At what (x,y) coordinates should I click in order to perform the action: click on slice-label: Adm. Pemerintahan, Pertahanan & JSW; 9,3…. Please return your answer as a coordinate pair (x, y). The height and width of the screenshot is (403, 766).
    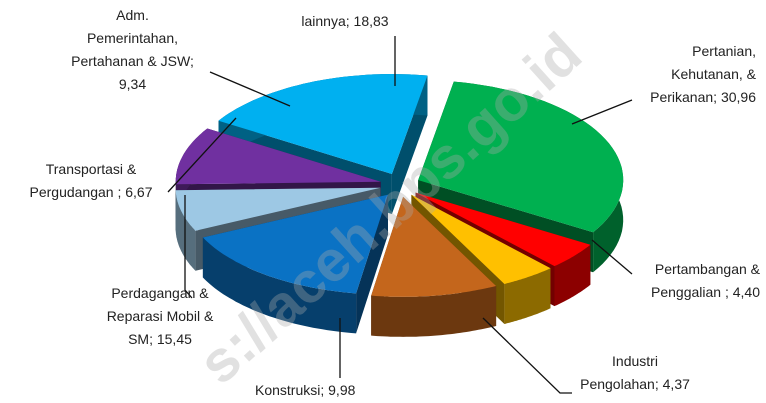
    Looking at the image, I should click on (132, 50).